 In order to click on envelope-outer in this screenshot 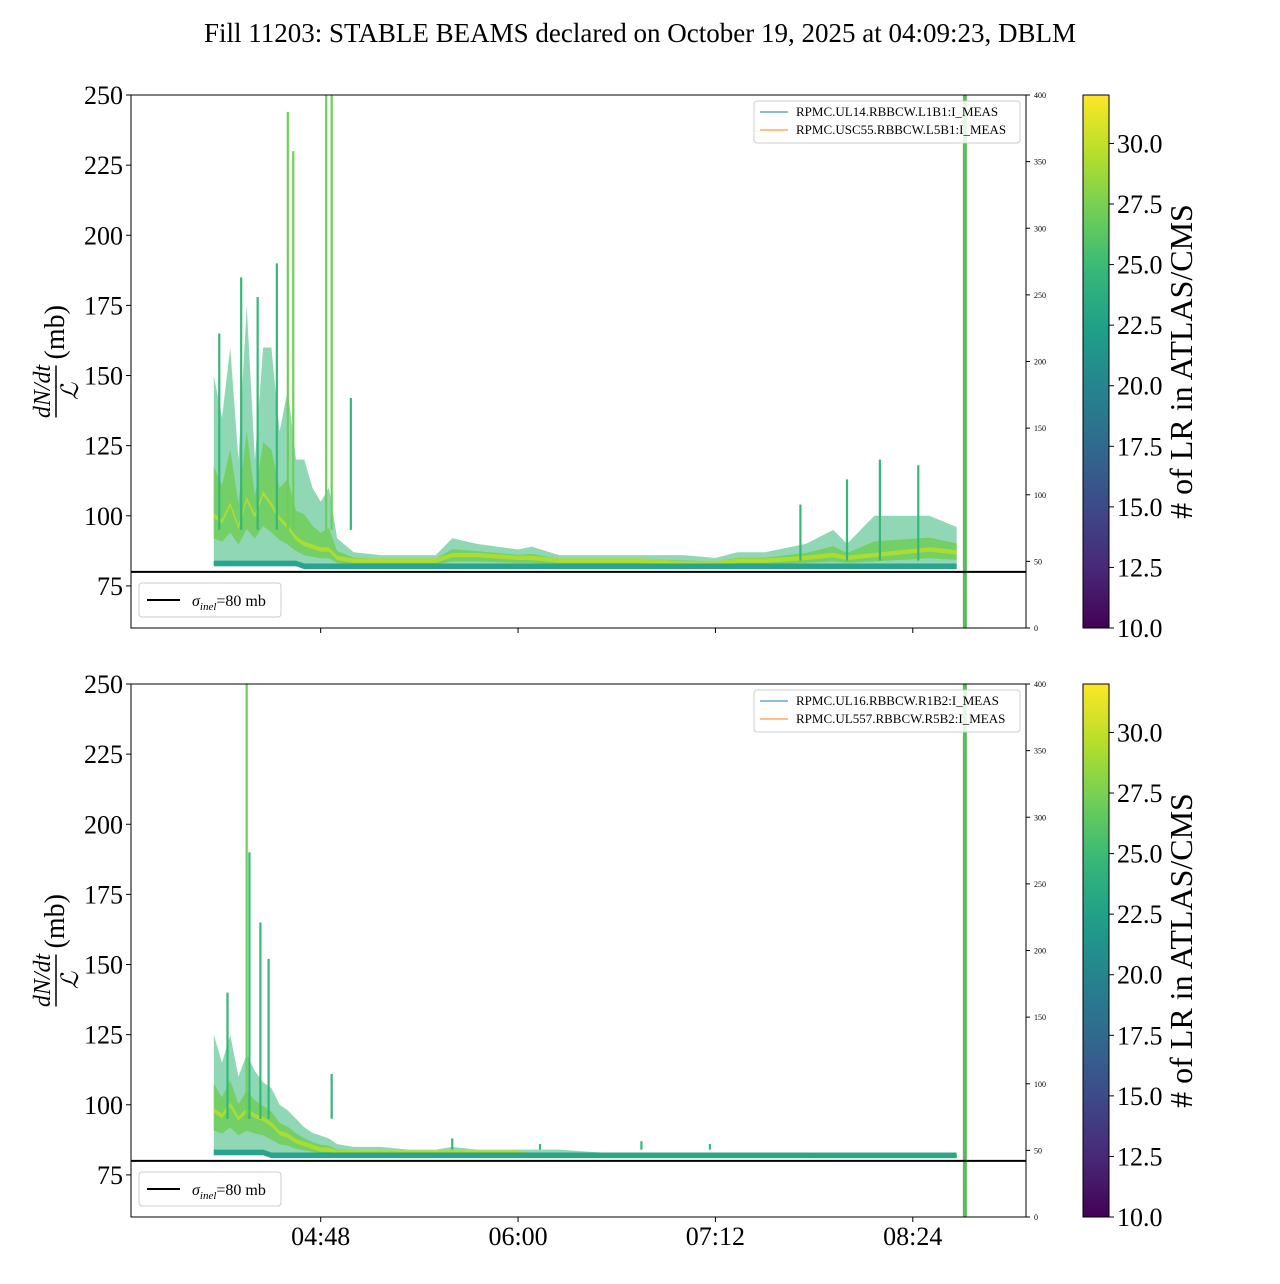, I will do `click(585, 1096)`.